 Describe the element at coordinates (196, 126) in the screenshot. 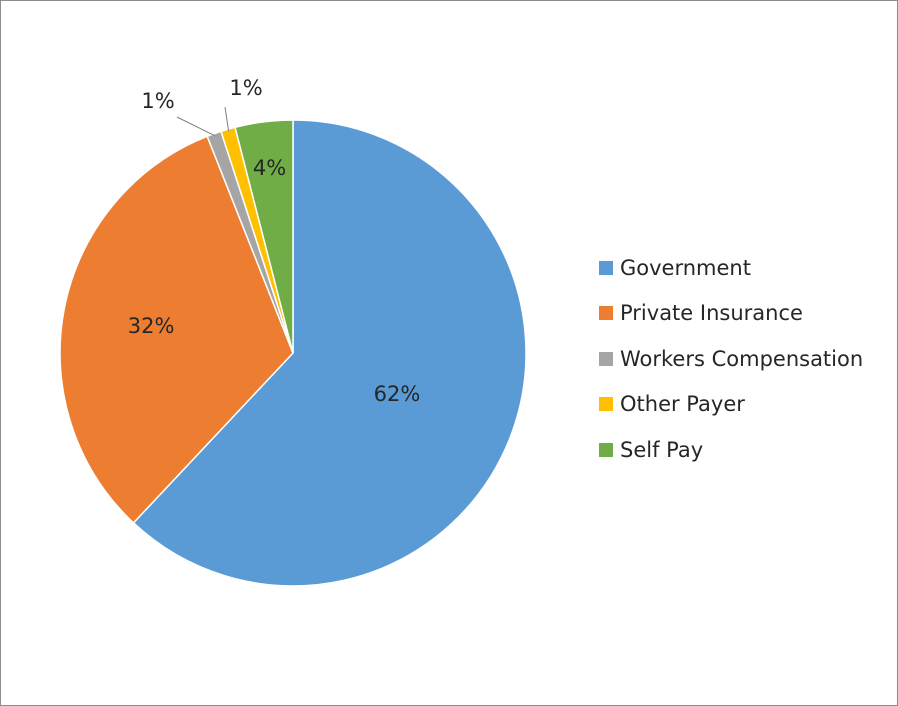

I see `leader-line-workers-compensation` at that location.